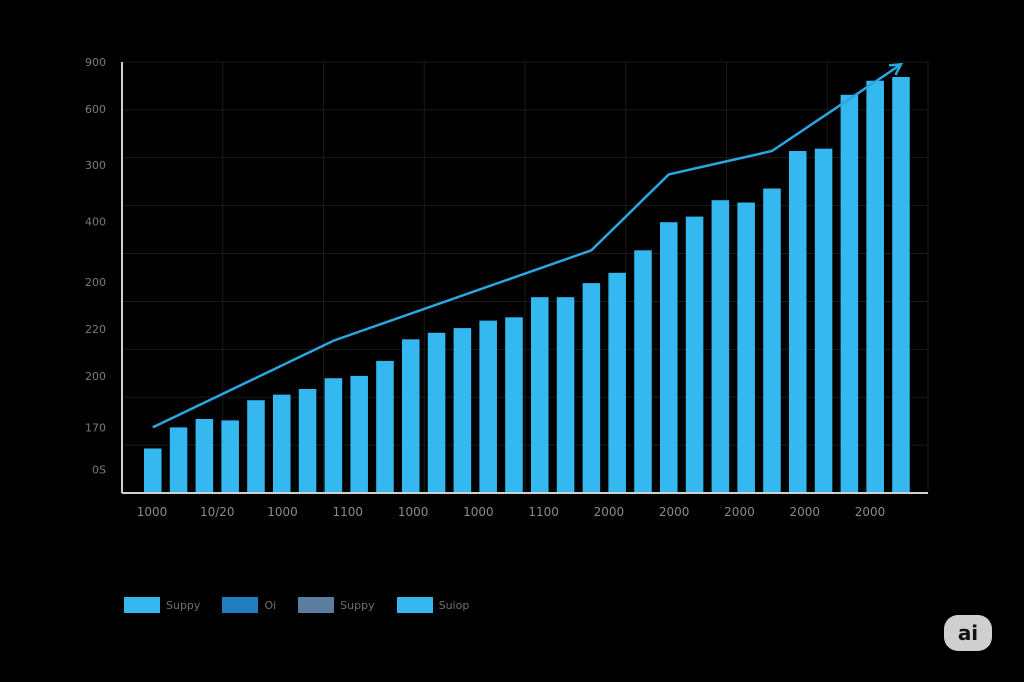 Image resolution: width=1024 pixels, height=682 pixels. Describe the element at coordinates (217, 512) in the screenshot. I see `x-tick-label: 10/20` at that location.